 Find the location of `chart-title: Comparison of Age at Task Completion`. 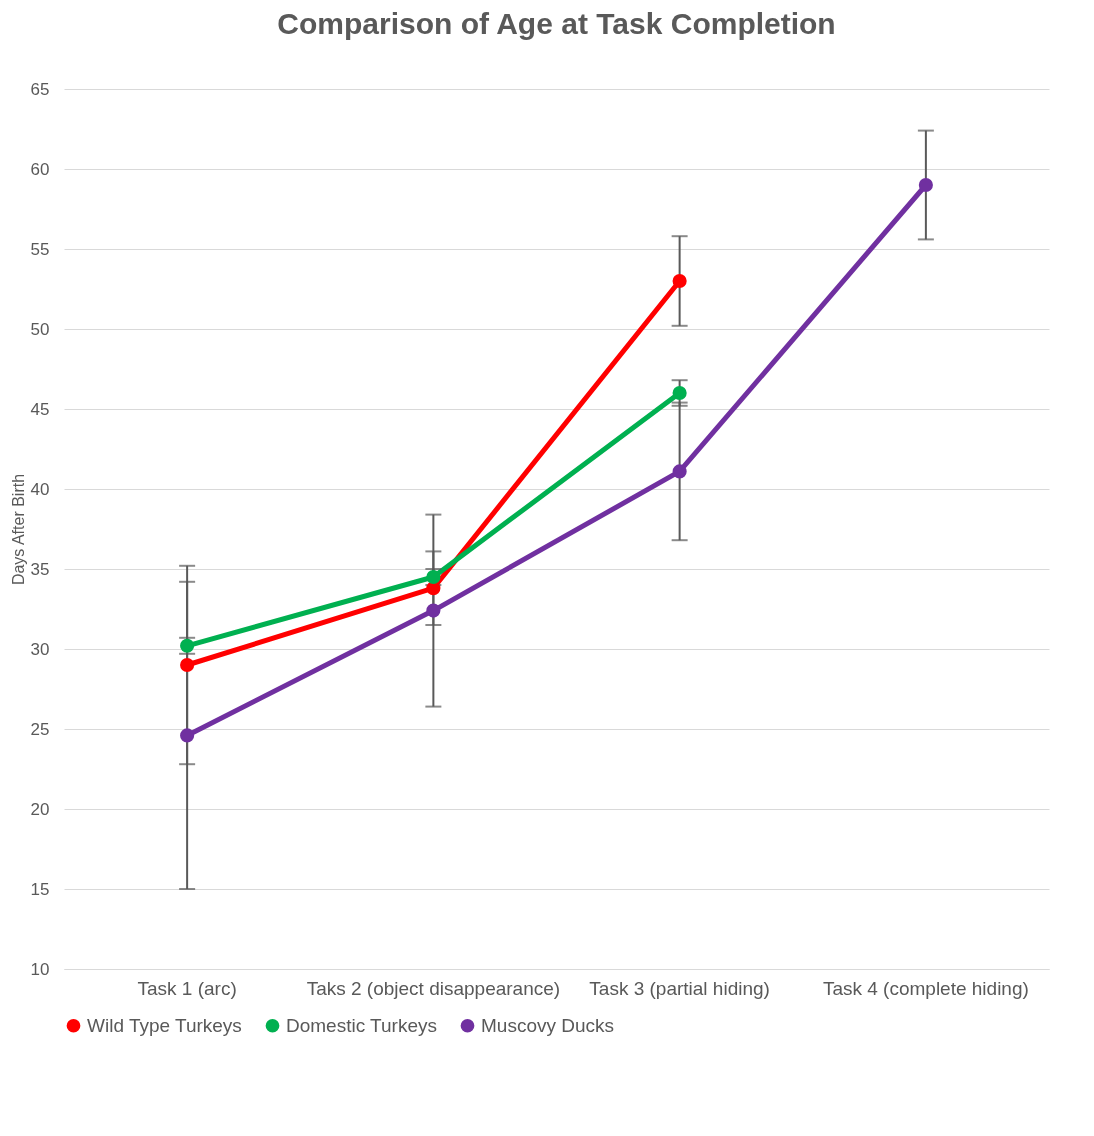

chart-title: Comparison of Age at Task Completion is located at coordinates (556, 23).